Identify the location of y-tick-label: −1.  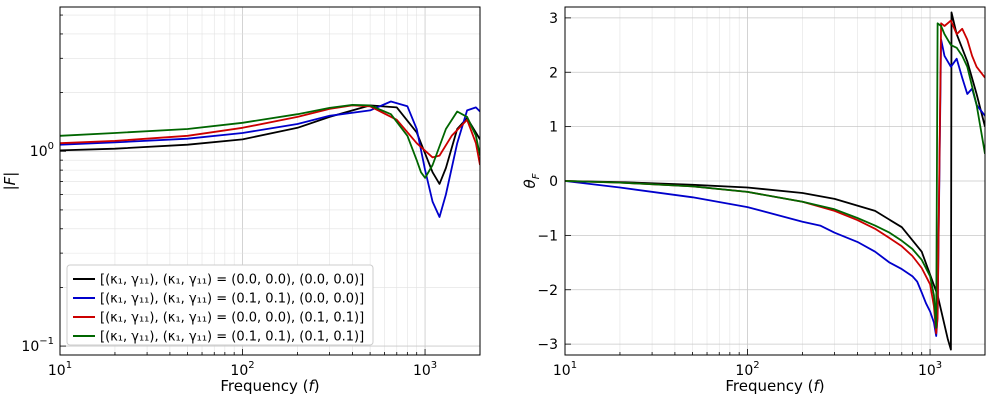
(547, 236).